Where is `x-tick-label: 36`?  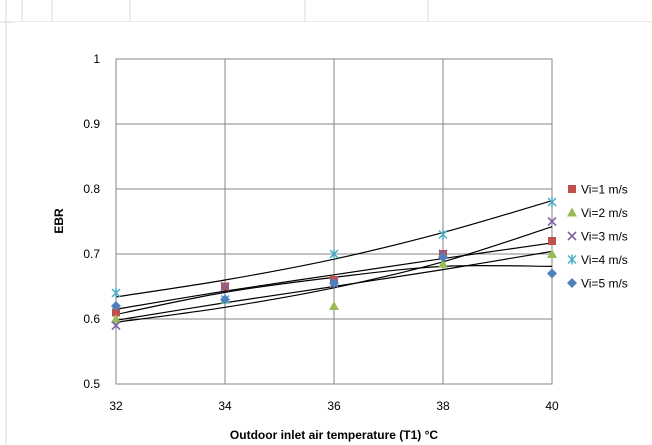
x-tick-label: 36 is located at coordinates (334, 406).